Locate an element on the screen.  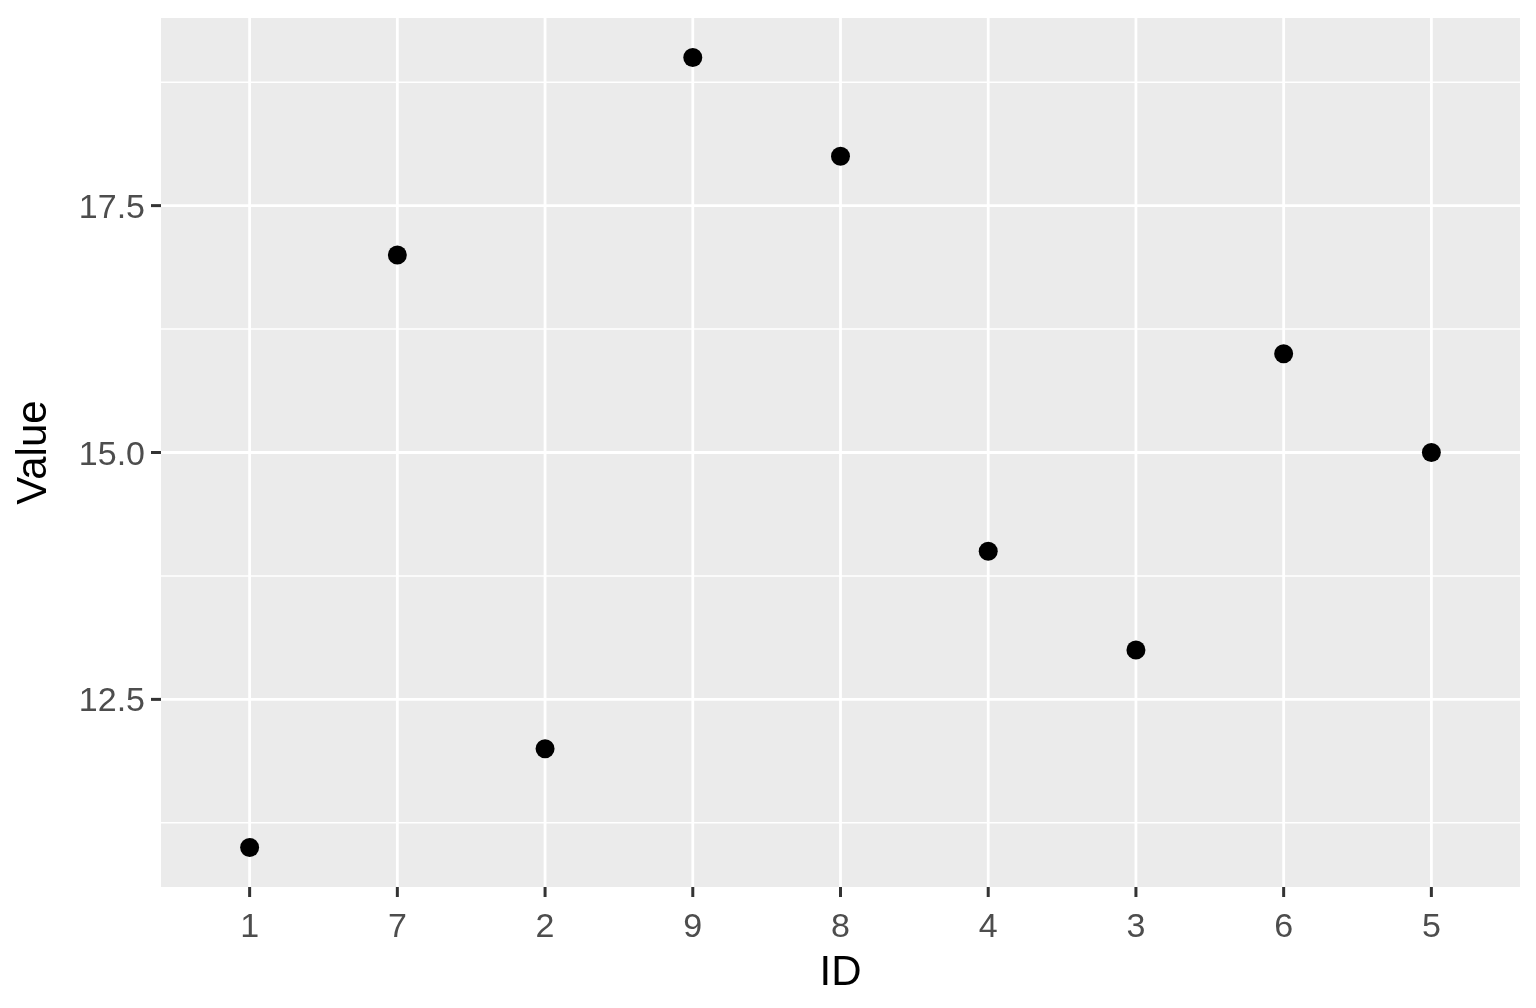
x-tick-label: 9 is located at coordinates (693, 925).